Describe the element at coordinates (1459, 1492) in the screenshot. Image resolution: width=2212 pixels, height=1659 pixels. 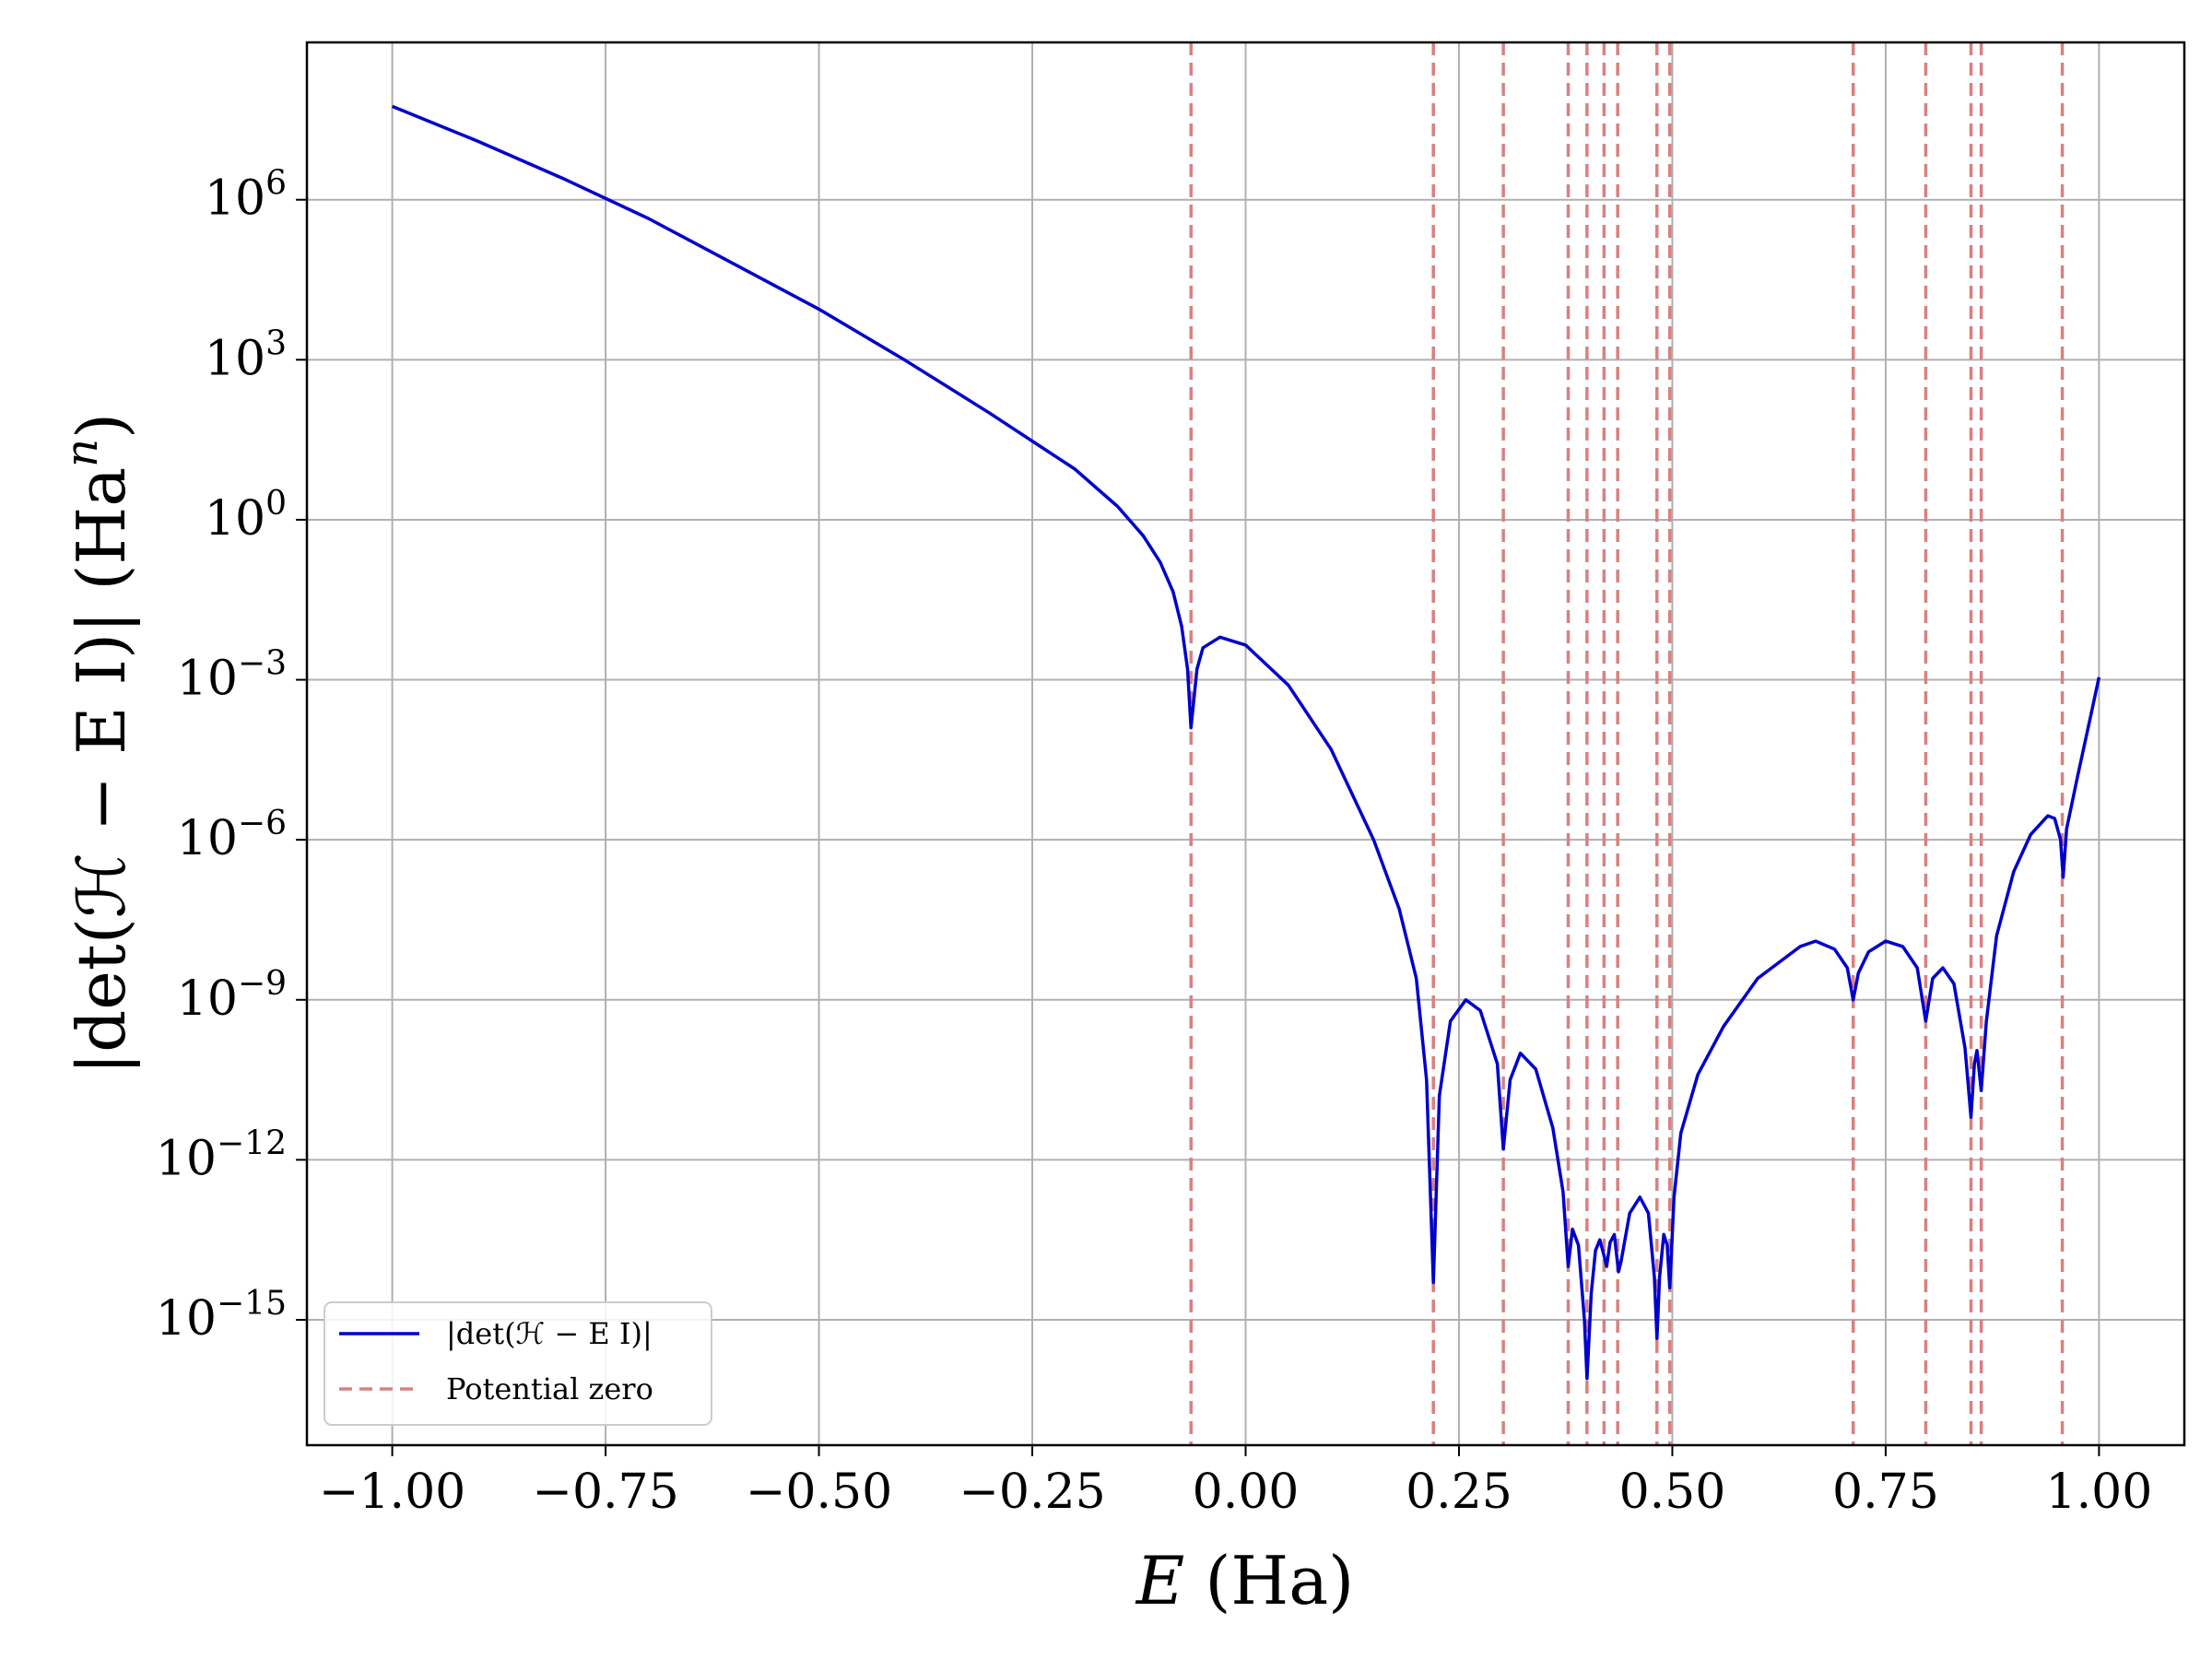
I see `x-tick-label: 0.25` at that location.